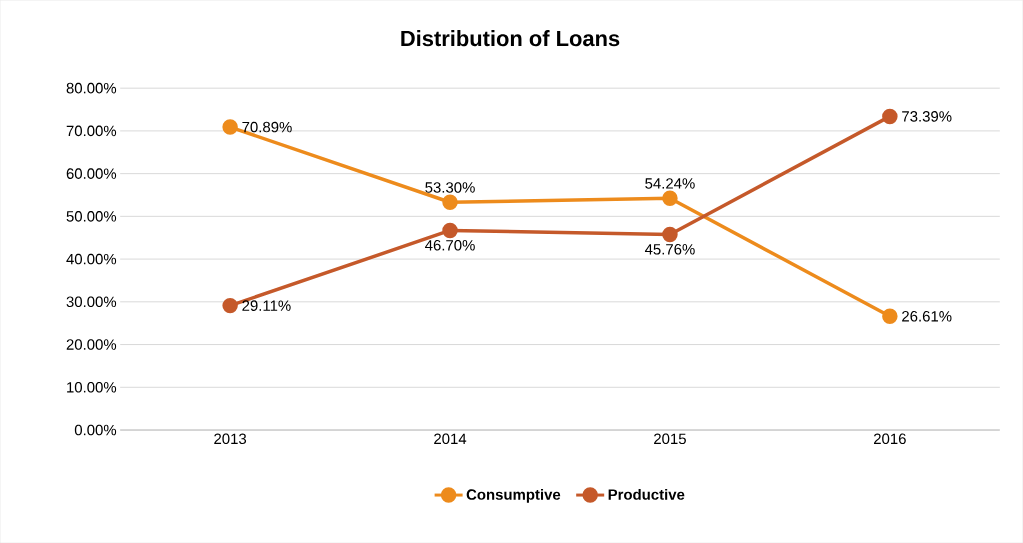  I want to click on data-label: 46.70%, so click(450, 245).